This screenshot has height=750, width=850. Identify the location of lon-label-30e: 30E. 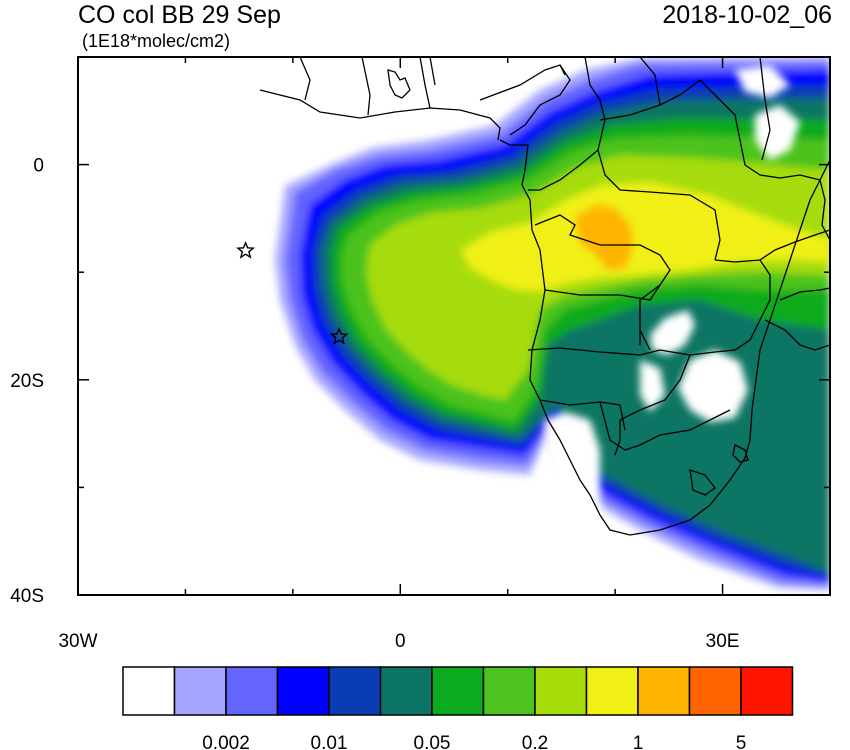
(723, 641).